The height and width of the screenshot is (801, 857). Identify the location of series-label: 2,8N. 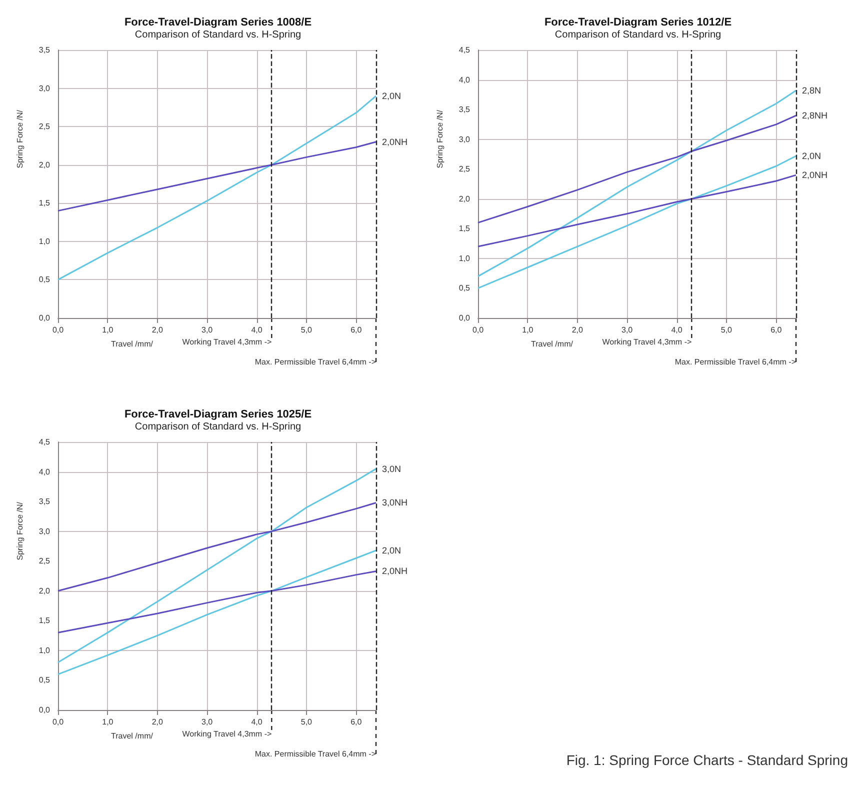
(812, 91).